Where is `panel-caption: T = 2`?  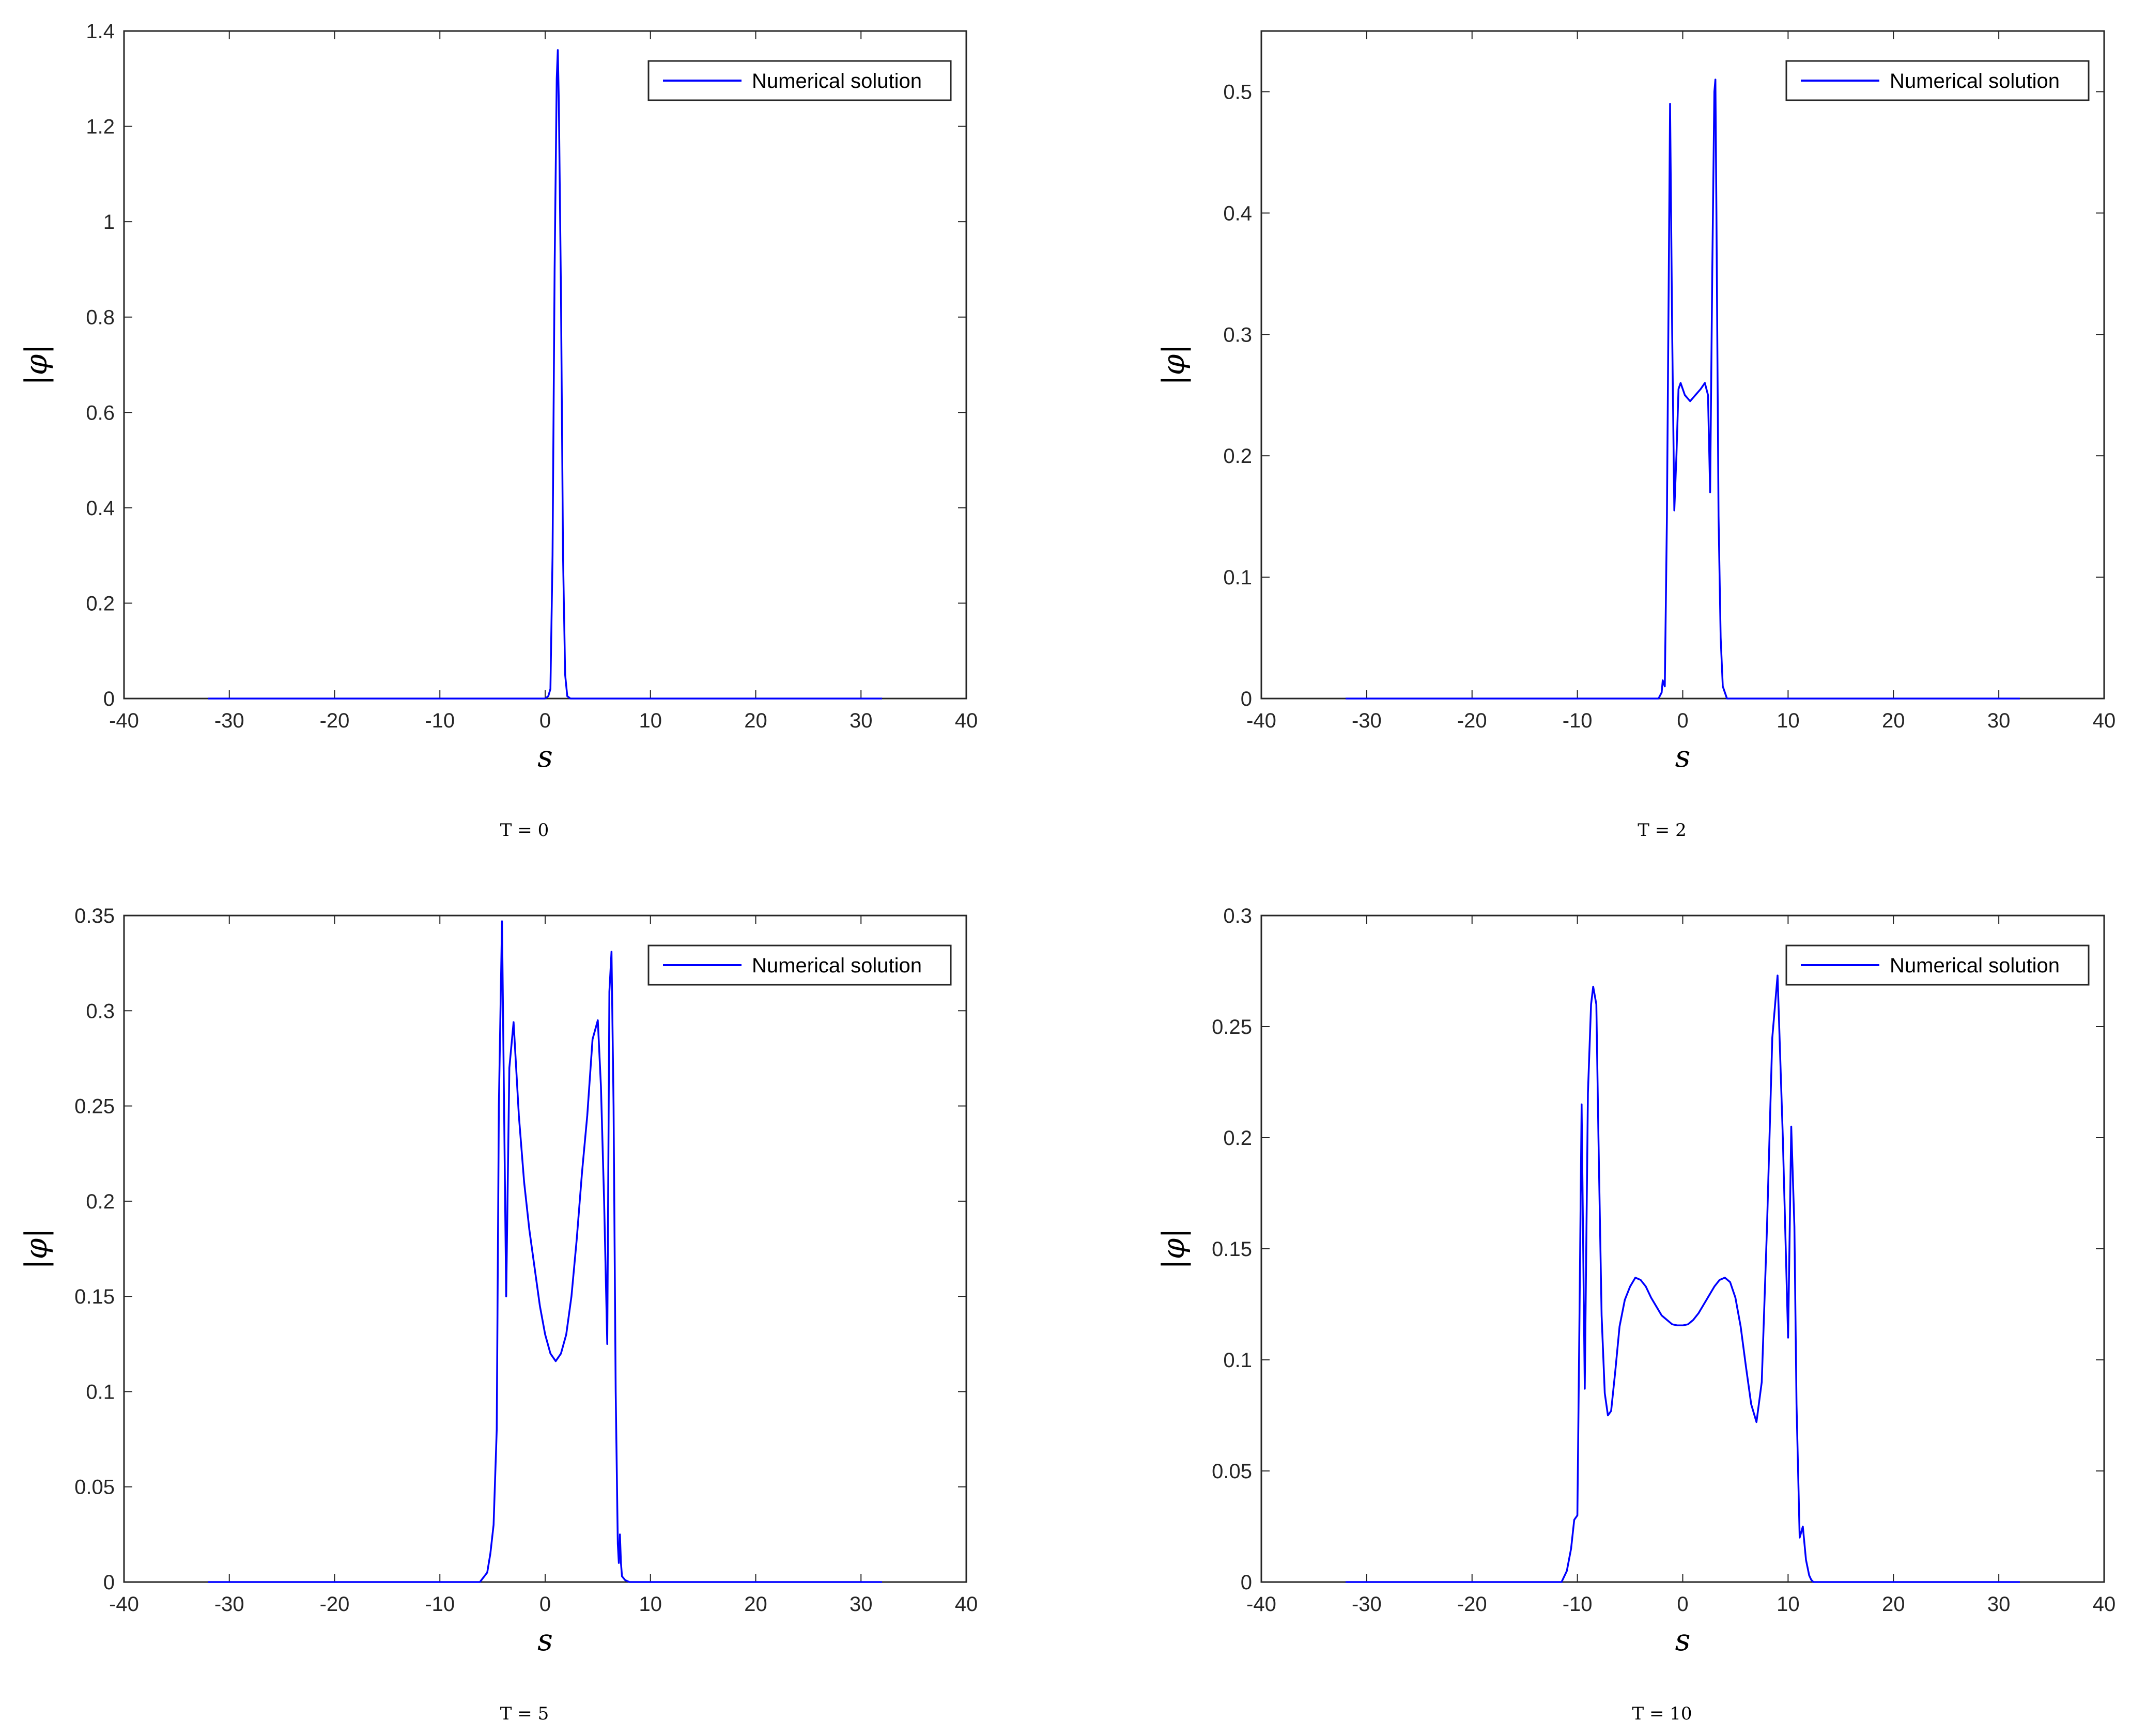 panel-caption: T = 2 is located at coordinates (1662, 831).